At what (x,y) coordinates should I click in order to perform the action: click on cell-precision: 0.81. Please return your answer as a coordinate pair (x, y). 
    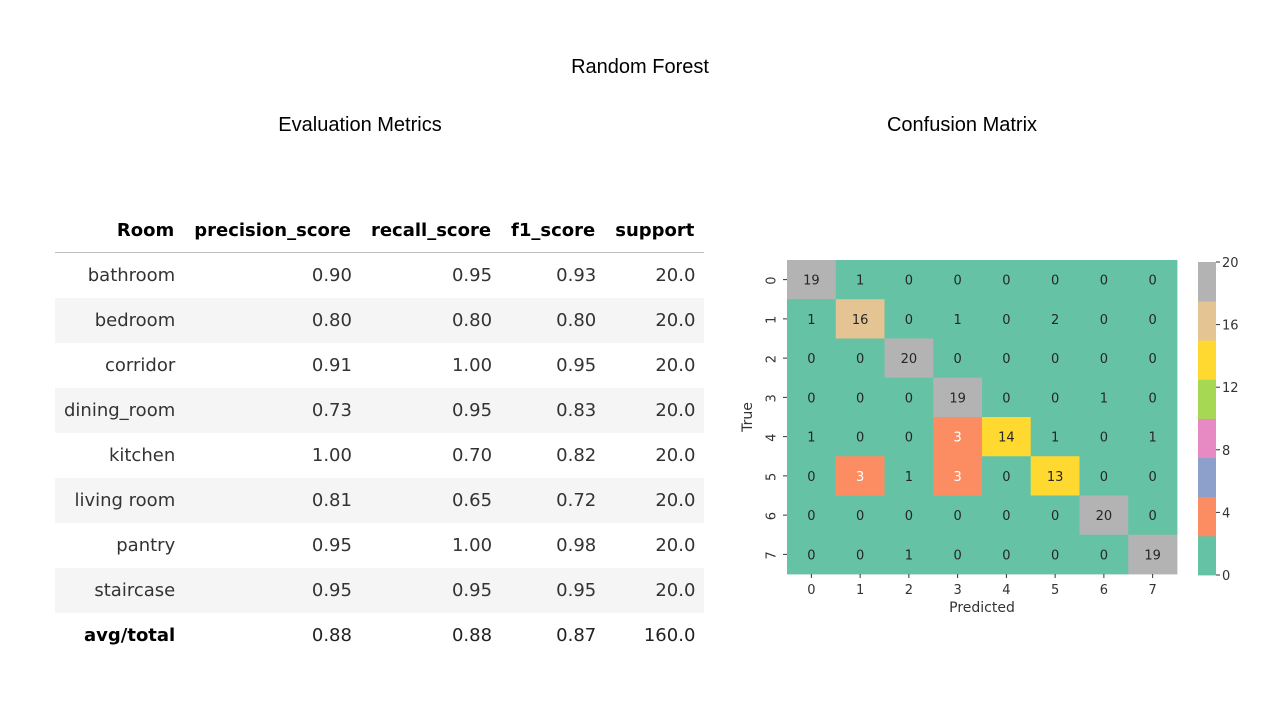
    Looking at the image, I should click on (272, 500).